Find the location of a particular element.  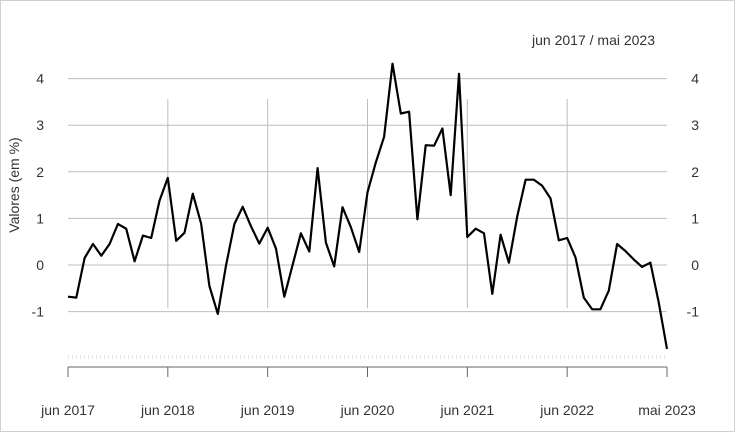

y-tick-label-left: 2 is located at coordinates (40, 172).